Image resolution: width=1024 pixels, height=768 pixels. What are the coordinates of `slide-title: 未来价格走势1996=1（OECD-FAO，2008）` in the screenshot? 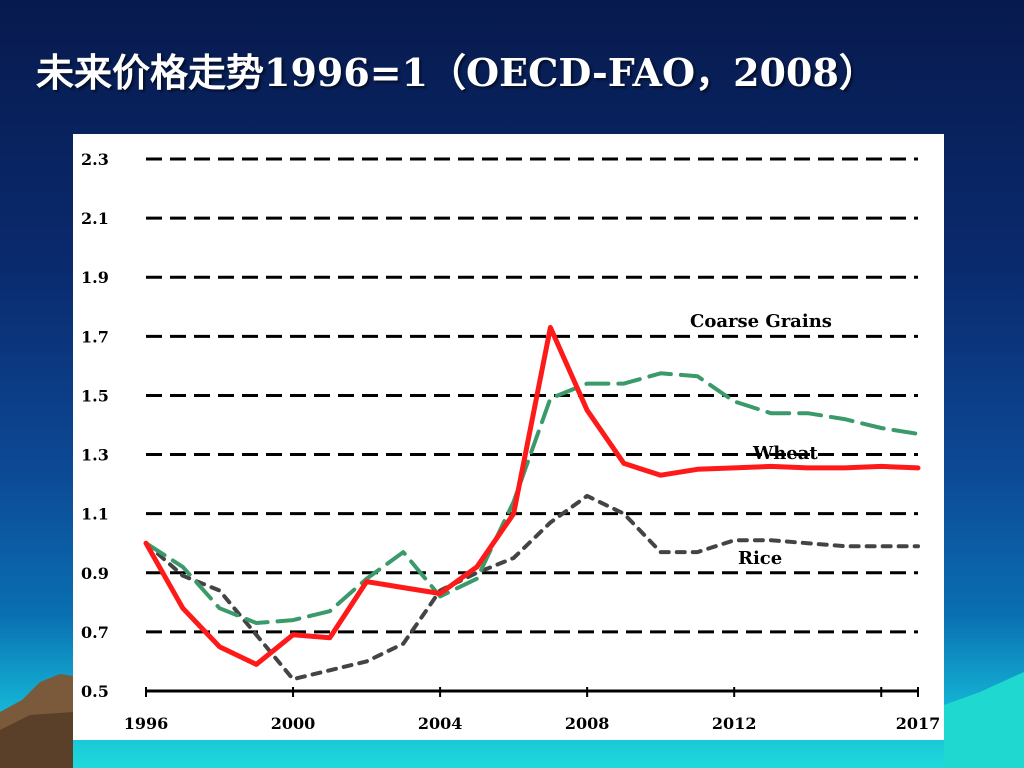 It's located at (456, 72).